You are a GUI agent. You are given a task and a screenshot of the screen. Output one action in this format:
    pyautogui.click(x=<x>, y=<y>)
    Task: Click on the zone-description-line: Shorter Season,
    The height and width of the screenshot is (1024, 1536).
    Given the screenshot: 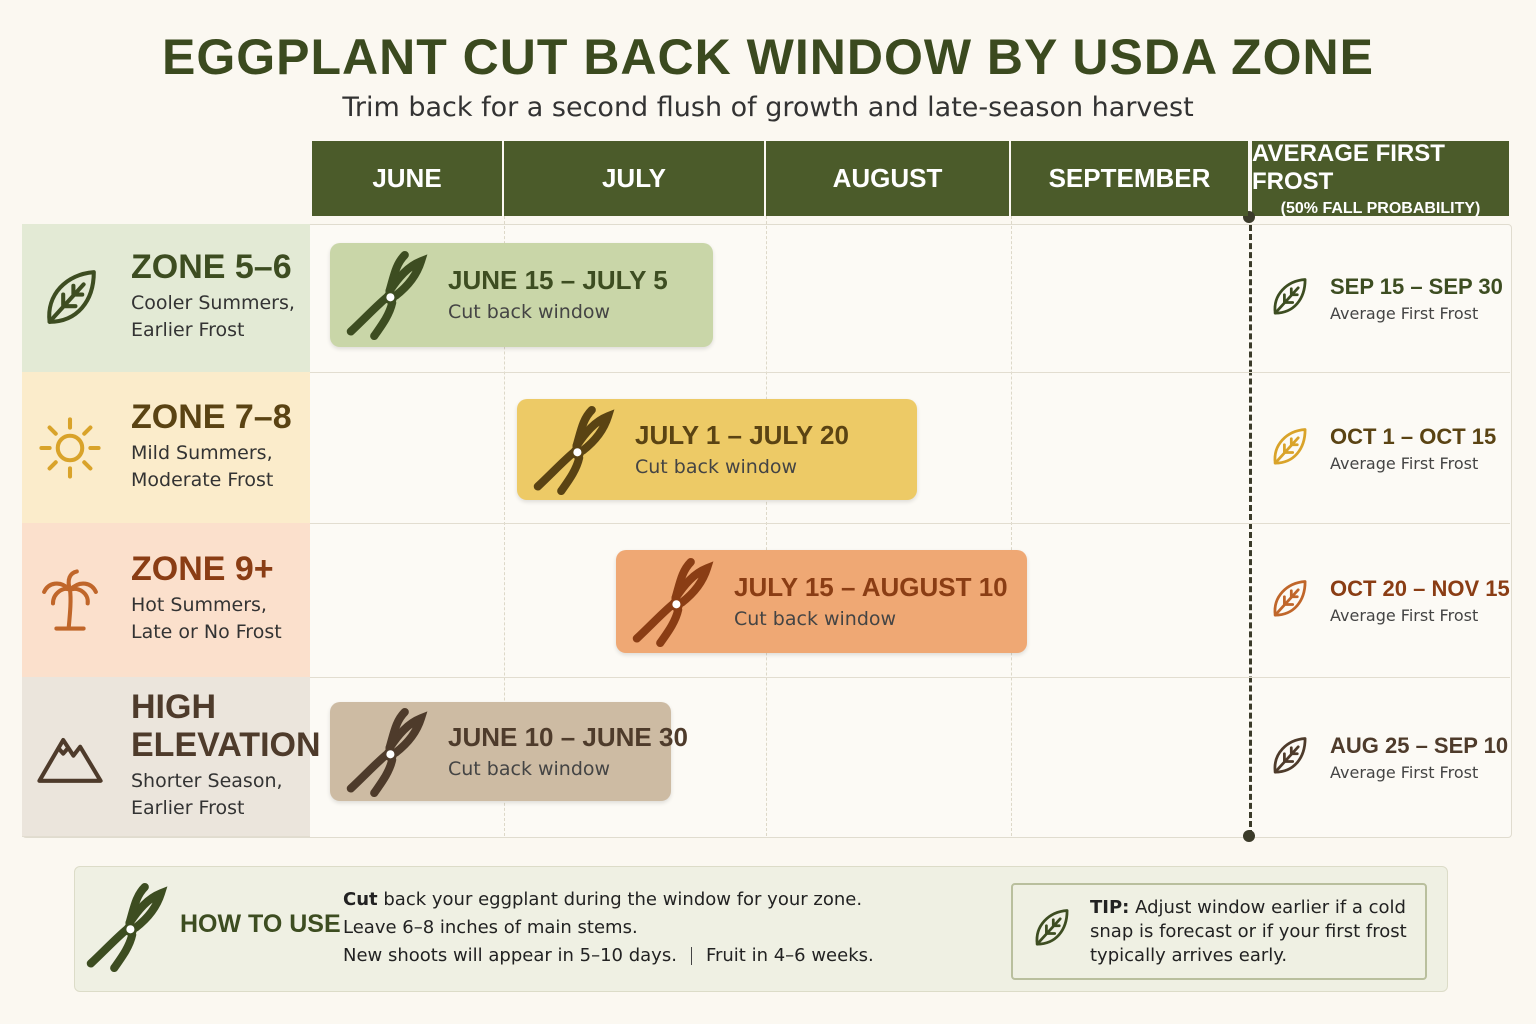 What is the action you would take?
    pyautogui.click(x=207, y=780)
    